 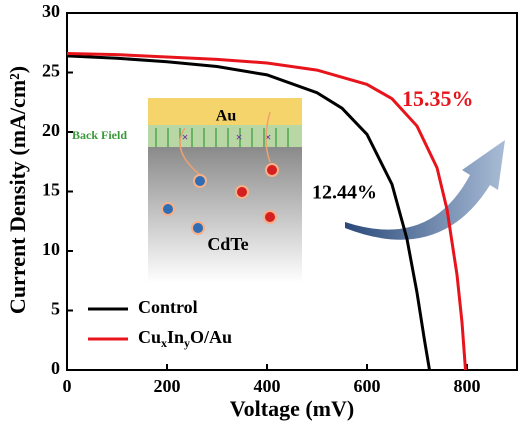 I want to click on y-tick-label: 0, so click(x=55, y=368).